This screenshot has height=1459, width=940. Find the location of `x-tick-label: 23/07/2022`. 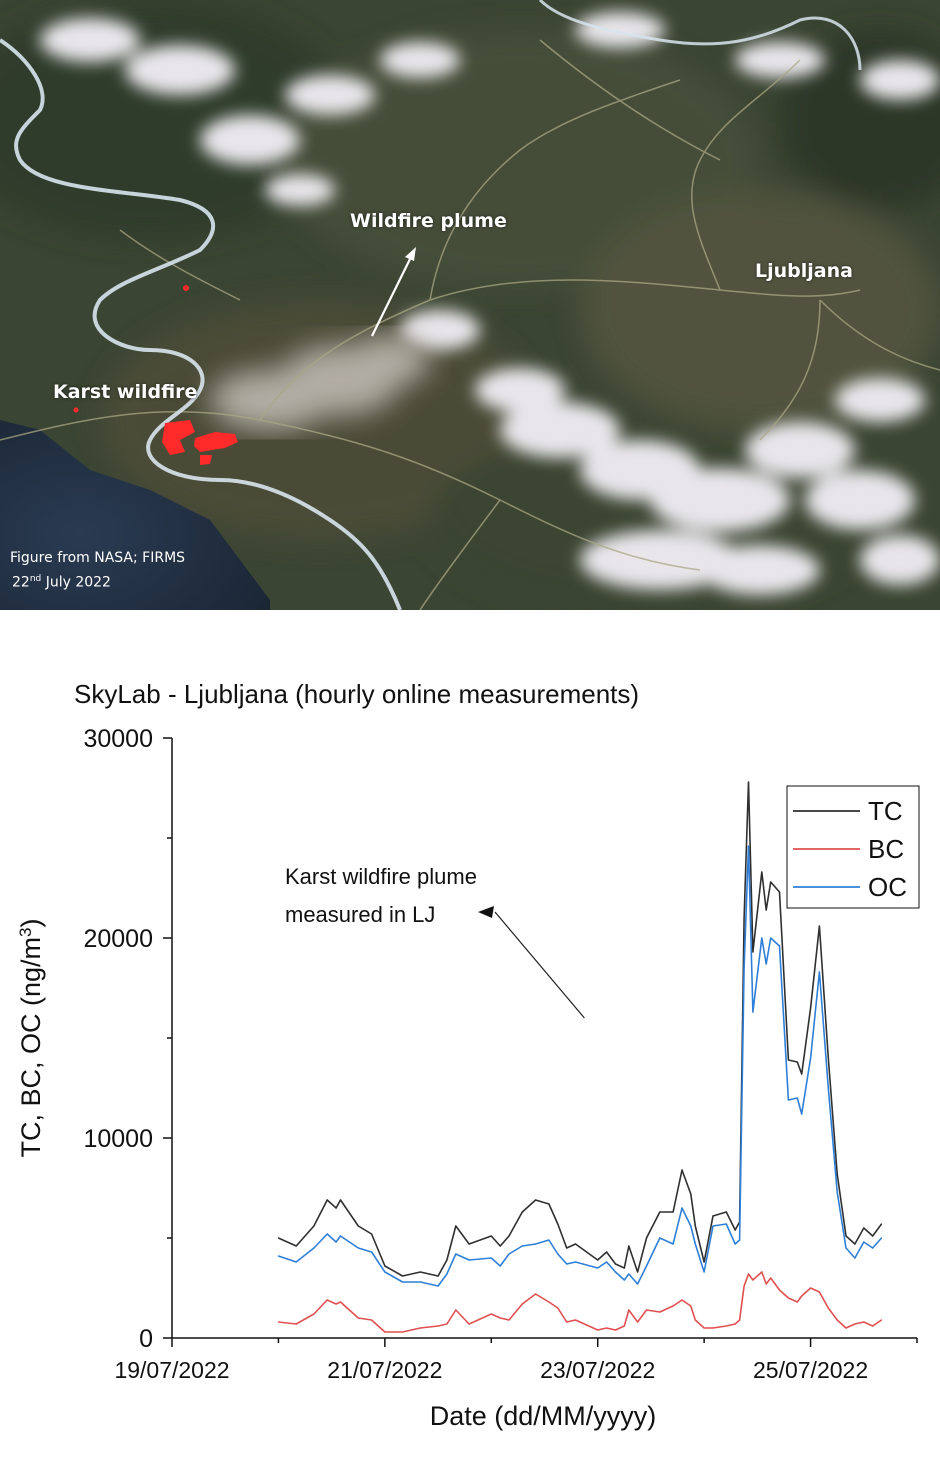

x-tick-label: 23/07/2022 is located at coordinates (597, 1370).